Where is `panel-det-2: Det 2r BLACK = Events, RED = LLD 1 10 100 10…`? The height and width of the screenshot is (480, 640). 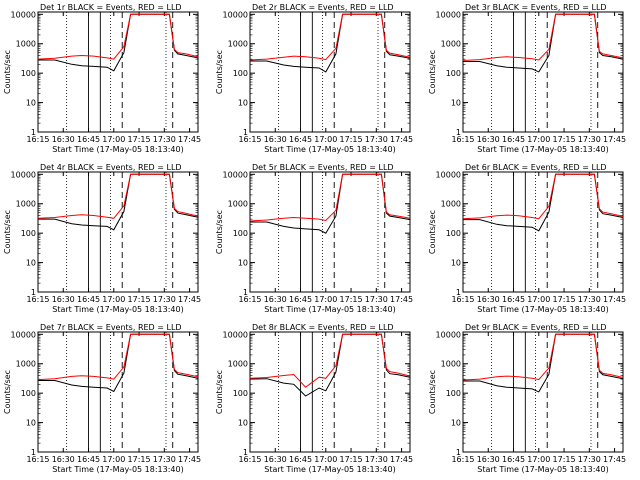 panel-det-2: Det 2r BLACK = Events, RED = LLD 1 10 100 10… is located at coordinates (314, 78).